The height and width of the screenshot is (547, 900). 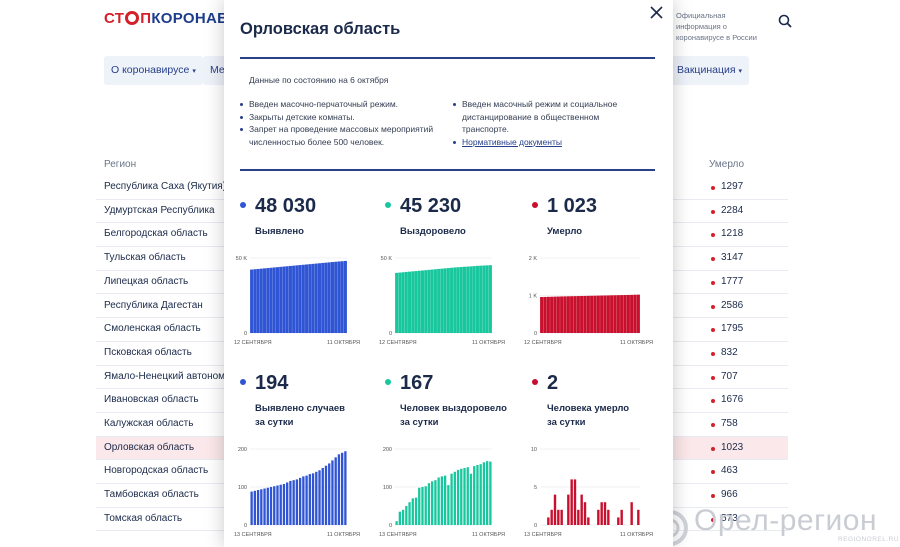 I want to click on nav-vaccination-label: Вакцинация, so click(x=706, y=70).